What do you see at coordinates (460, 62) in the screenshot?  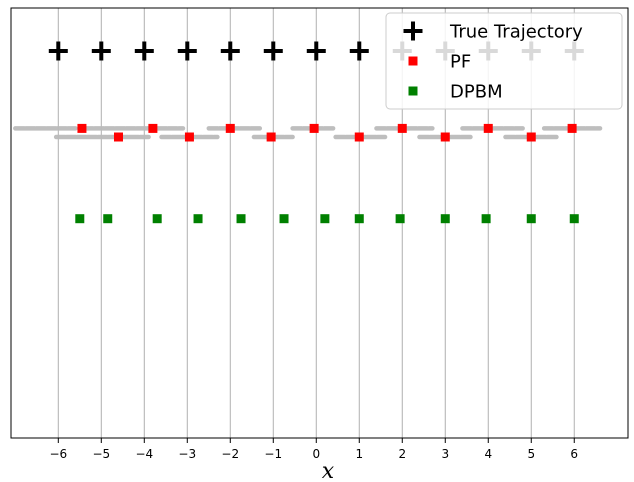 I see `legend-pf-label: PF` at bounding box center [460, 62].